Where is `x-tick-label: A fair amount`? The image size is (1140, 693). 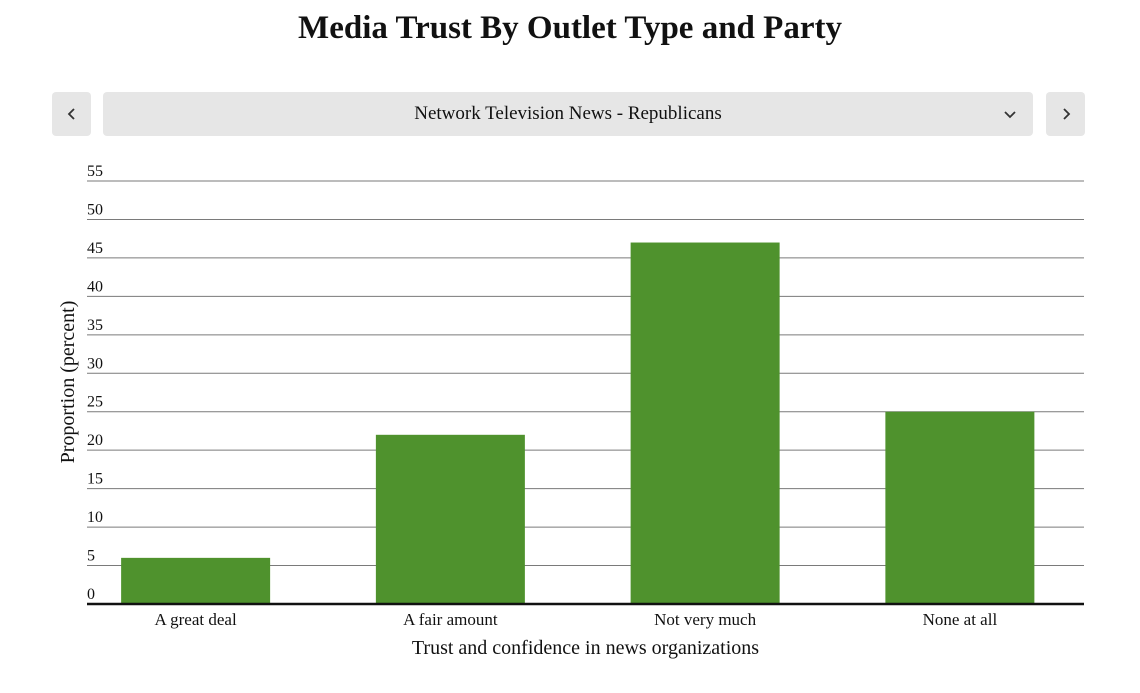
x-tick-label: A fair amount is located at coordinates (450, 619).